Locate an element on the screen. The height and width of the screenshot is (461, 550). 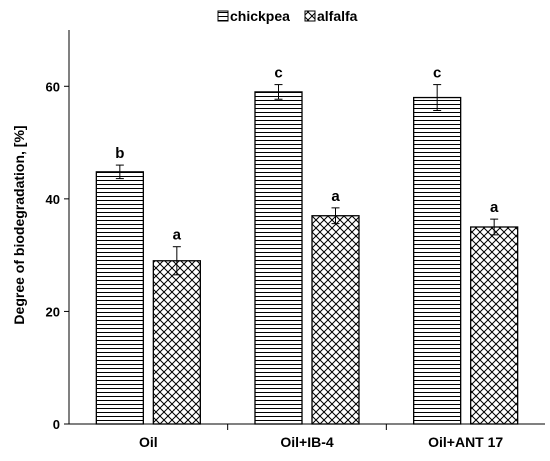
legend: chickpea alfalfa is located at coordinates (287, 16).